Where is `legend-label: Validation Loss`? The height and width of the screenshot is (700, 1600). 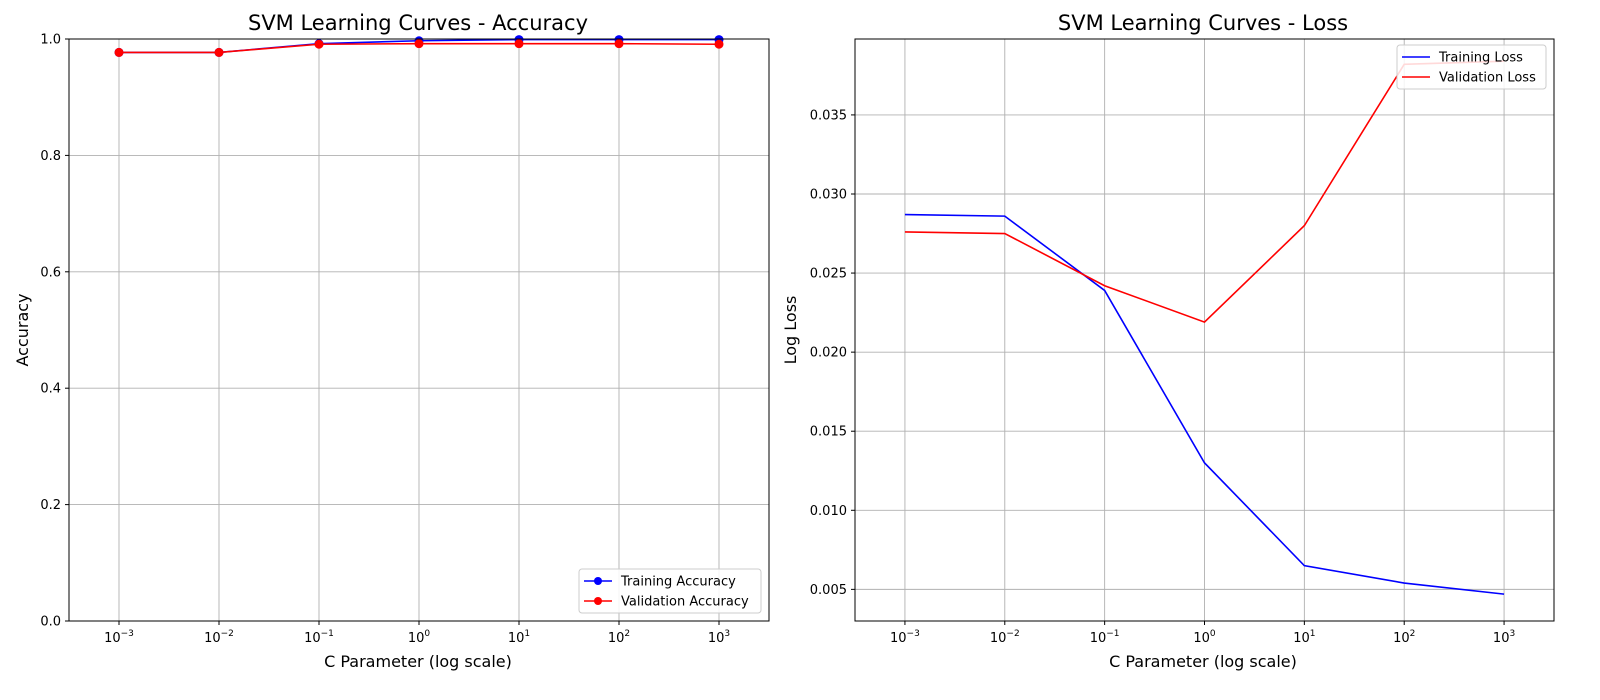 legend-label: Validation Loss is located at coordinates (1487, 78).